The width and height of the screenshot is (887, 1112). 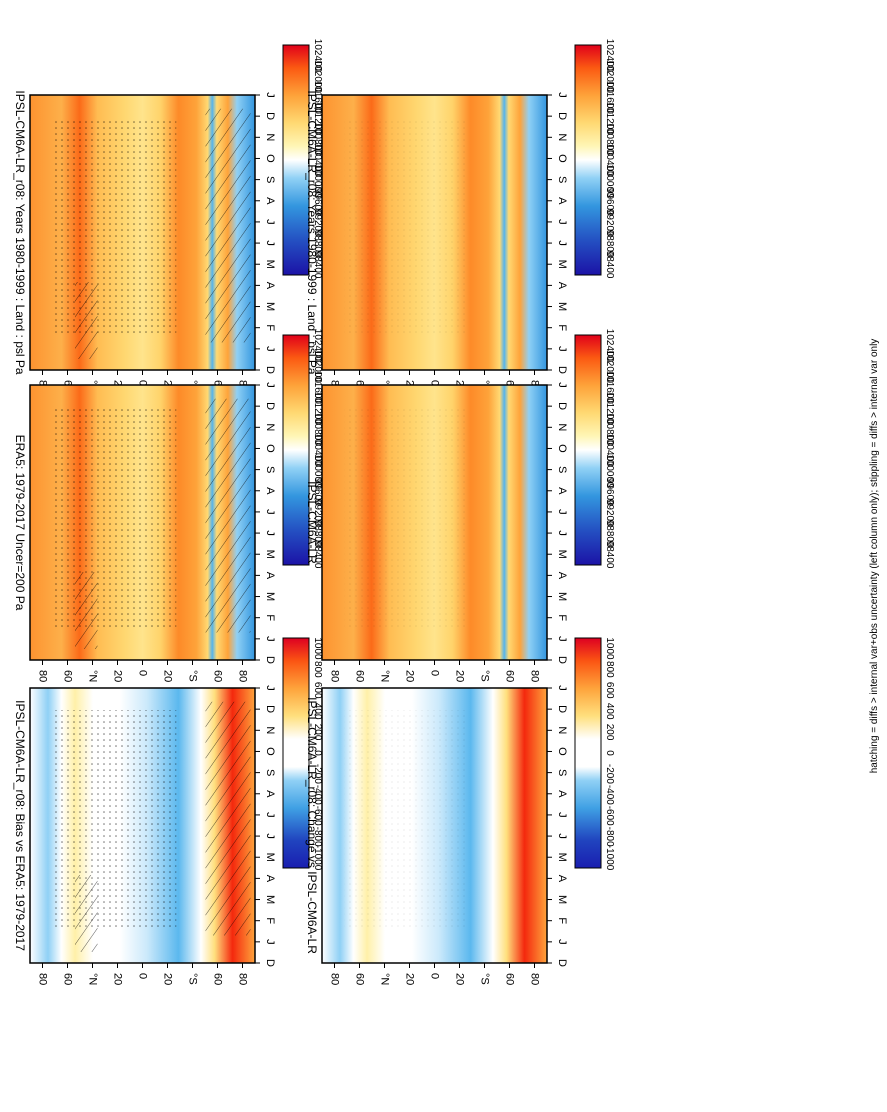 I want to click on colorbar-label: 1000, so click(x=609, y=648).